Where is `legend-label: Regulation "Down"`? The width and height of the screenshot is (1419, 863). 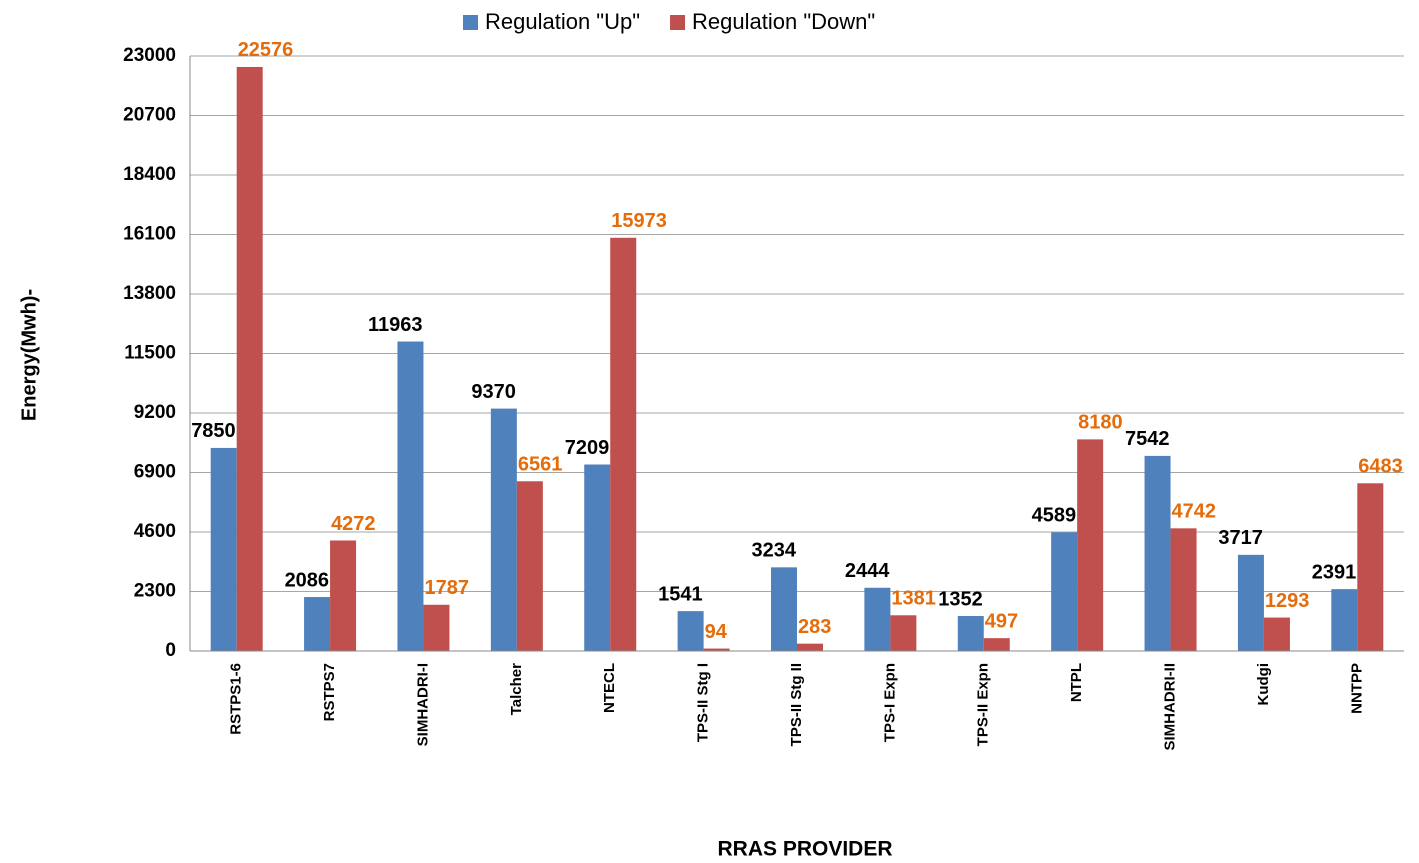
legend-label: Regulation "Down" is located at coordinates (783, 21).